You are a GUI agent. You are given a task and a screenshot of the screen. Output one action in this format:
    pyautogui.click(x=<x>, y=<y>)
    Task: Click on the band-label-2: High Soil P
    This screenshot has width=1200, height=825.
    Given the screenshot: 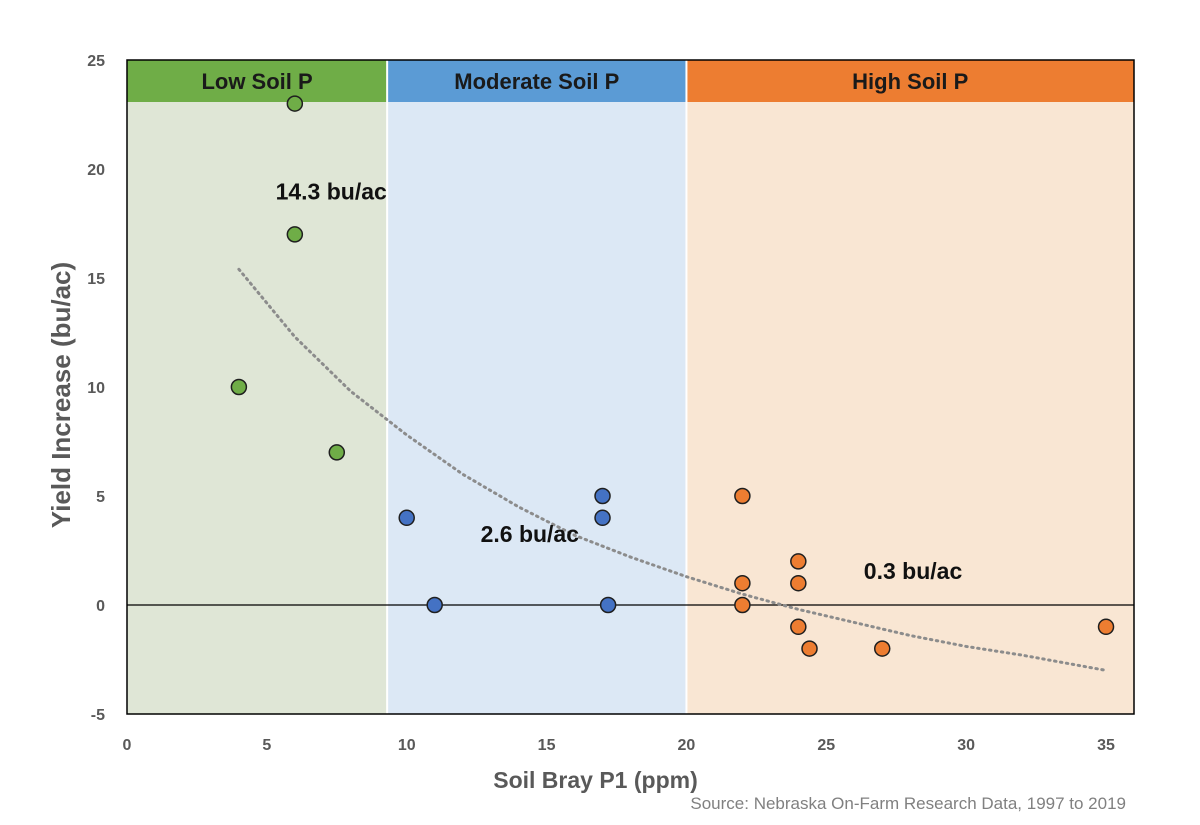 What is the action you would take?
    pyautogui.click(x=910, y=81)
    